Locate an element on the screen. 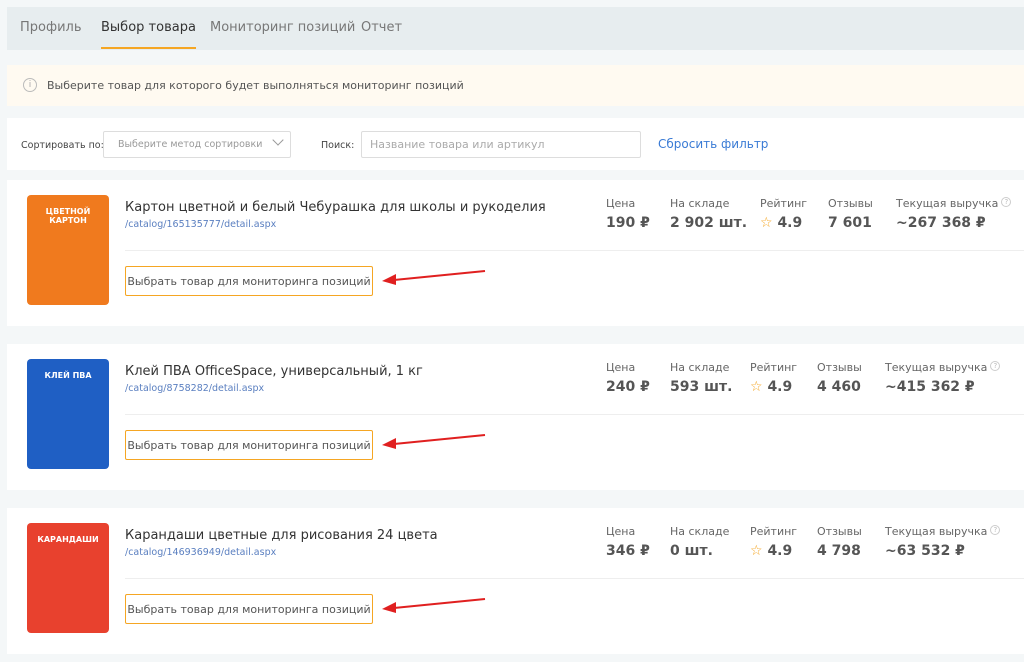  stat-stock: На складе 593 шт. is located at coordinates (701, 378).